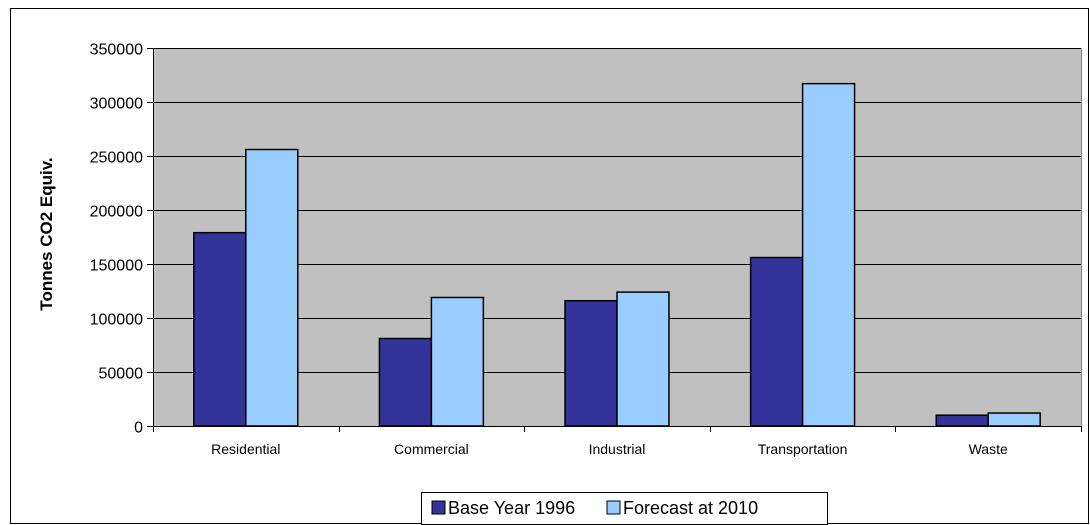  Describe the element at coordinates (643, 359) in the screenshot. I see `bar-forecast-industrial` at that location.